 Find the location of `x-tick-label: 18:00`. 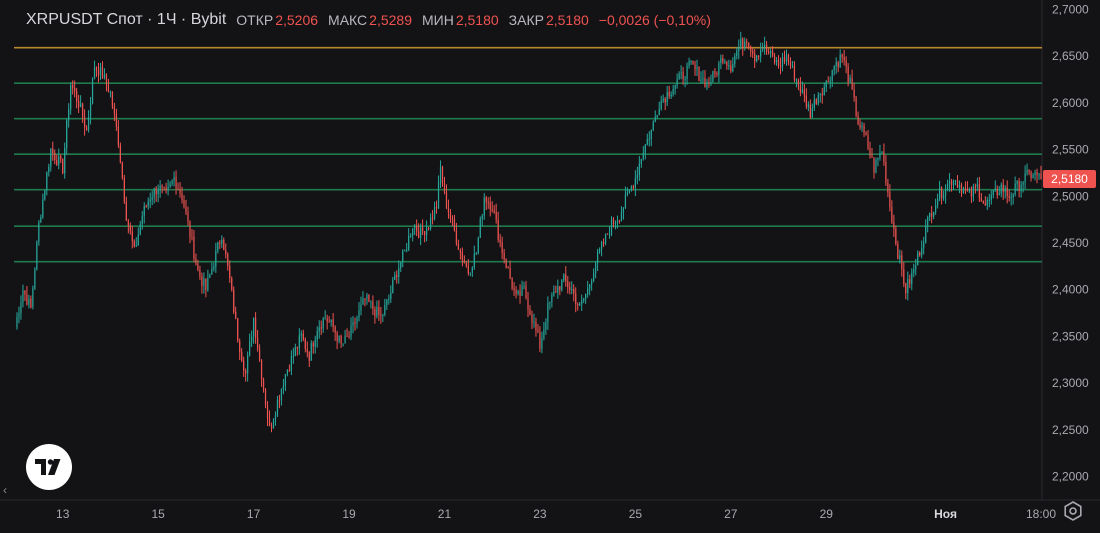

x-tick-label: 18:00 is located at coordinates (1041, 514).